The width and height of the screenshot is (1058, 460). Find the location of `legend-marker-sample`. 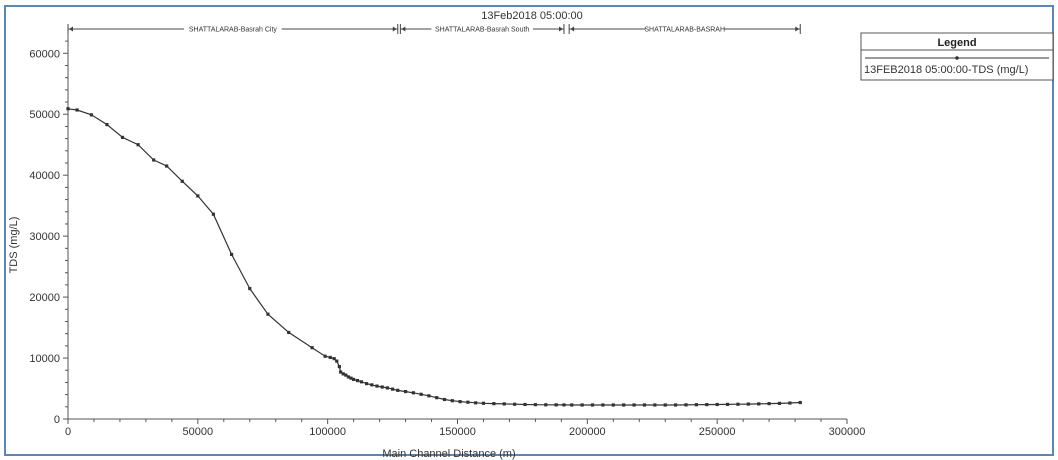

legend-marker-sample is located at coordinates (957, 58).